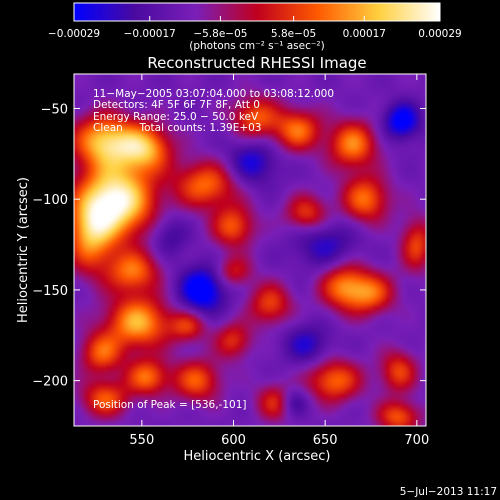 The height and width of the screenshot is (500, 500). I want to click on annotation-detectors: Detectors: 4F 5F 6F 7F 8F, Att 0, so click(176, 105).